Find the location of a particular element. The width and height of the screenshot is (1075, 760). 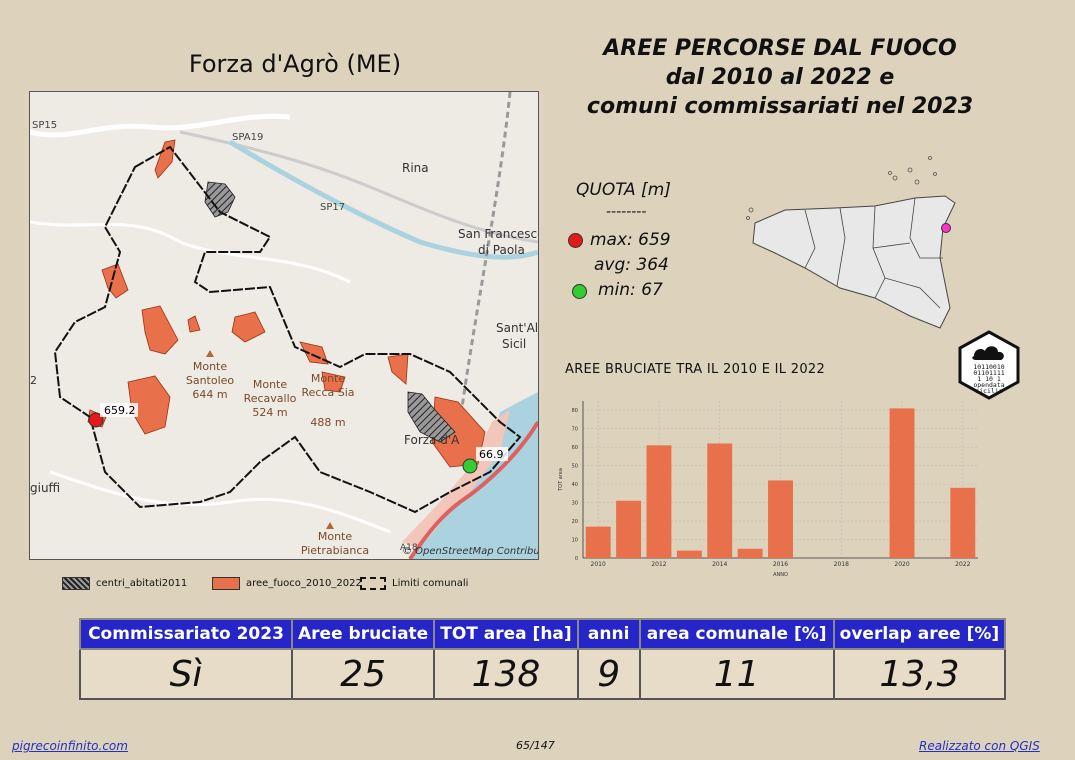

place-di-paola: di Paola is located at coordinates (501, 250).